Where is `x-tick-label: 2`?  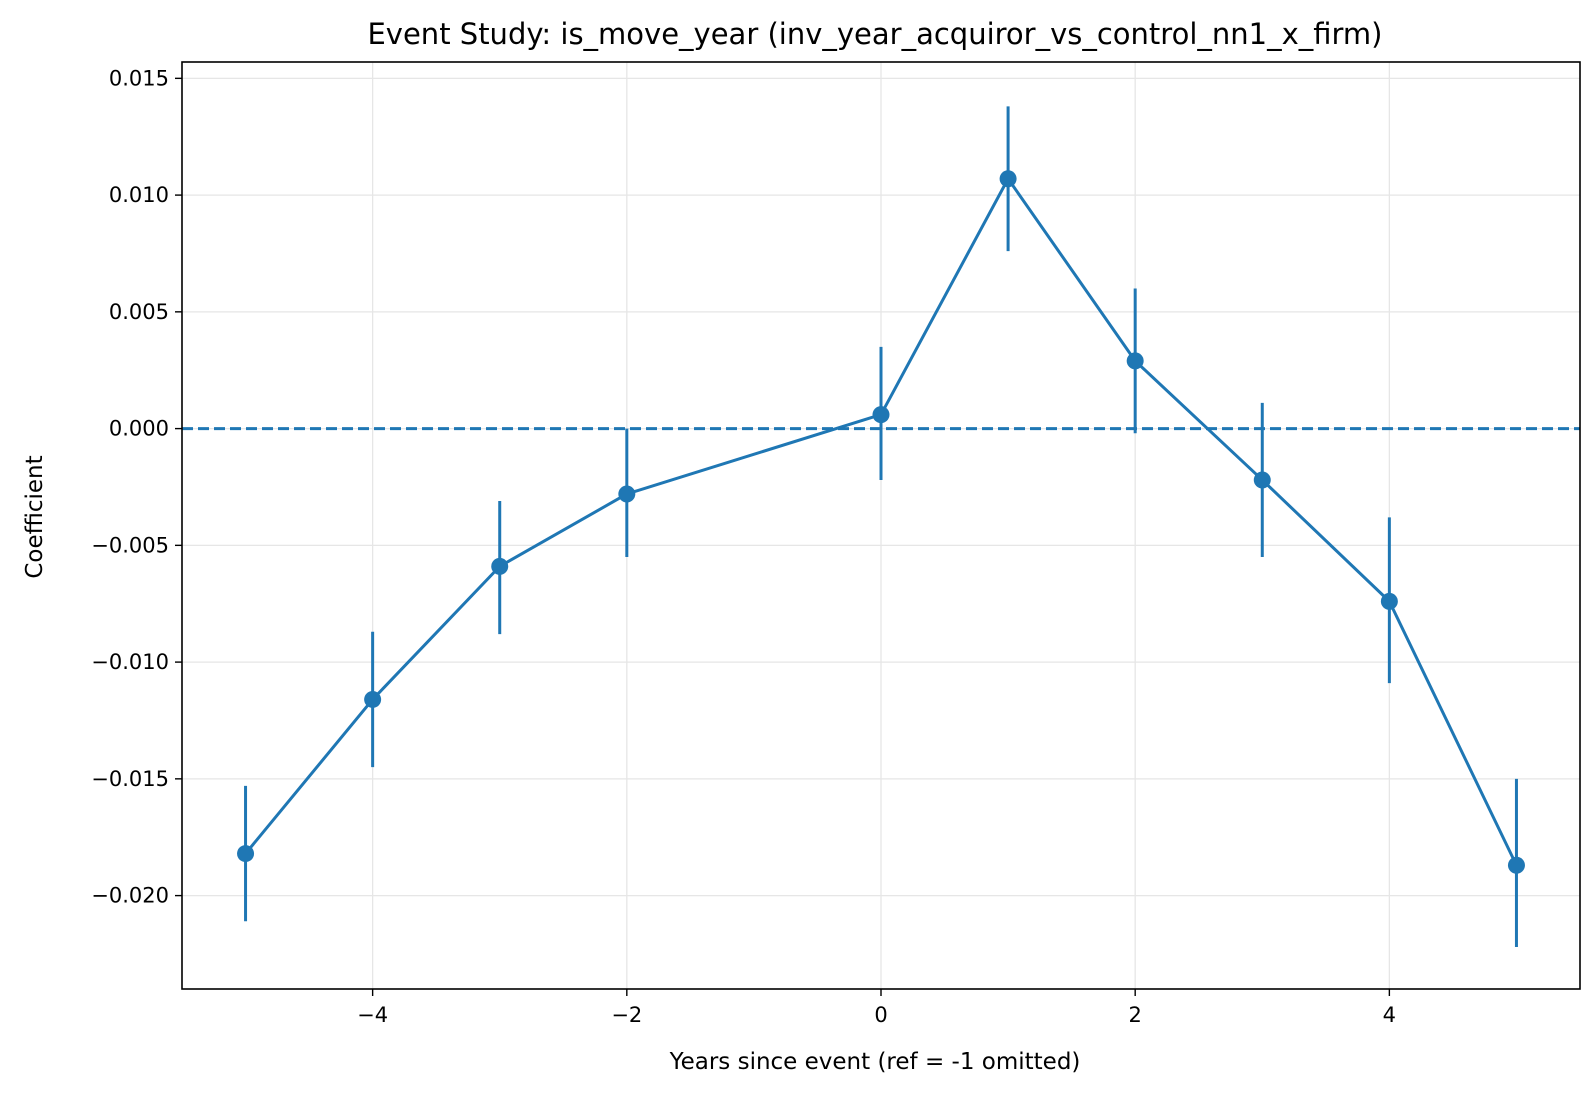
x-tick-label: 2 is located at coordinates (1134, 1015).